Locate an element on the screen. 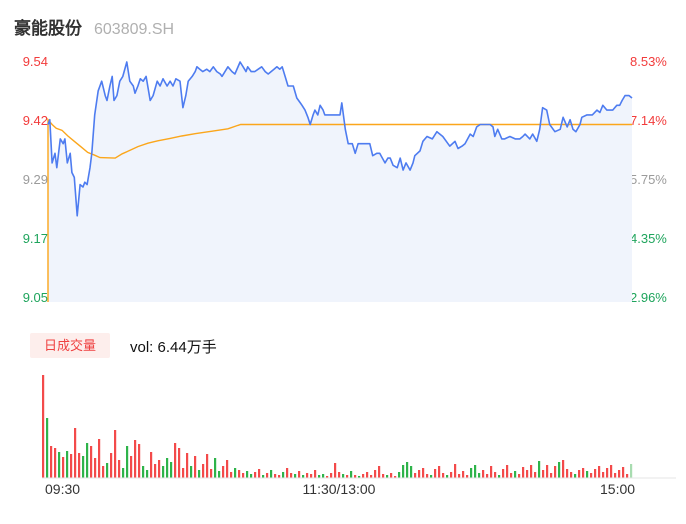  daily-volume-badge: 日成交量 is located at coordinates (70, 345).